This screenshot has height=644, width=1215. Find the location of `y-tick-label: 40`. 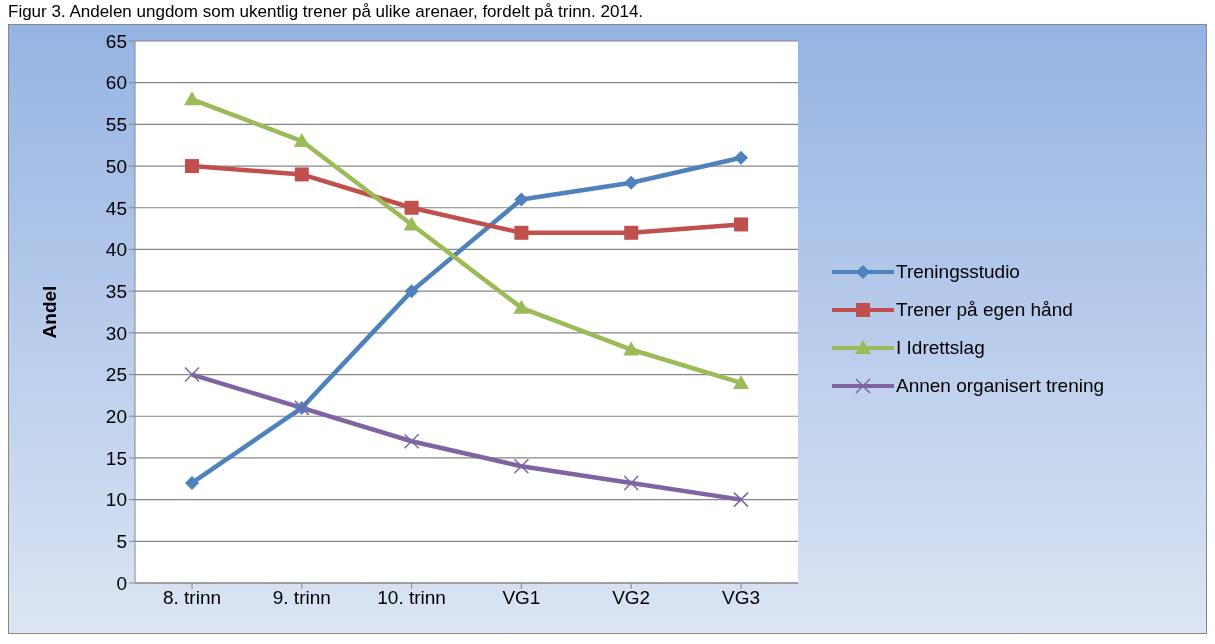

y-tick-label: 40 is located at coordinates (116, 250).